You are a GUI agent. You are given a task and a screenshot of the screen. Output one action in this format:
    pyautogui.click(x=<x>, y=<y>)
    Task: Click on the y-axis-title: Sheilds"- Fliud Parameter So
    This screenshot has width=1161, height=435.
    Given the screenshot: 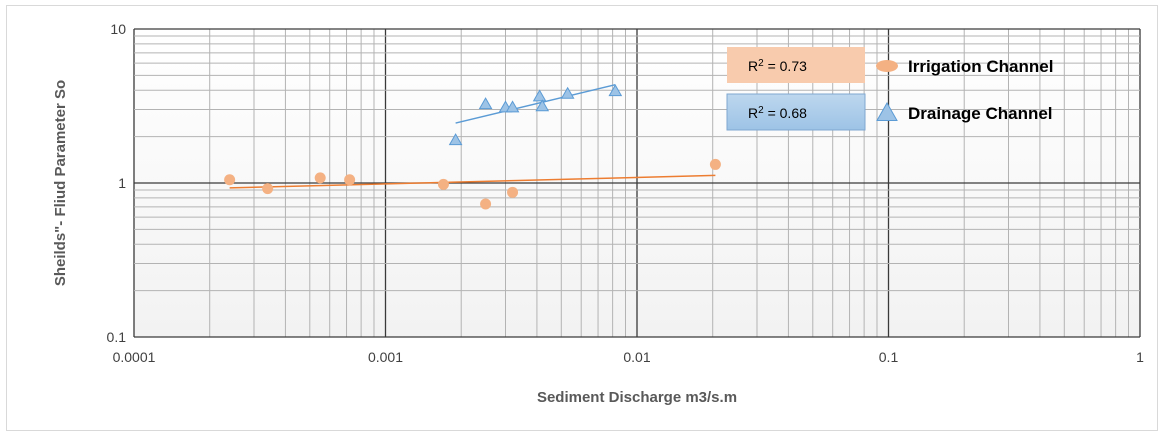 What is the action you would take?
    pyautogui.click(x=60, y=183)
    